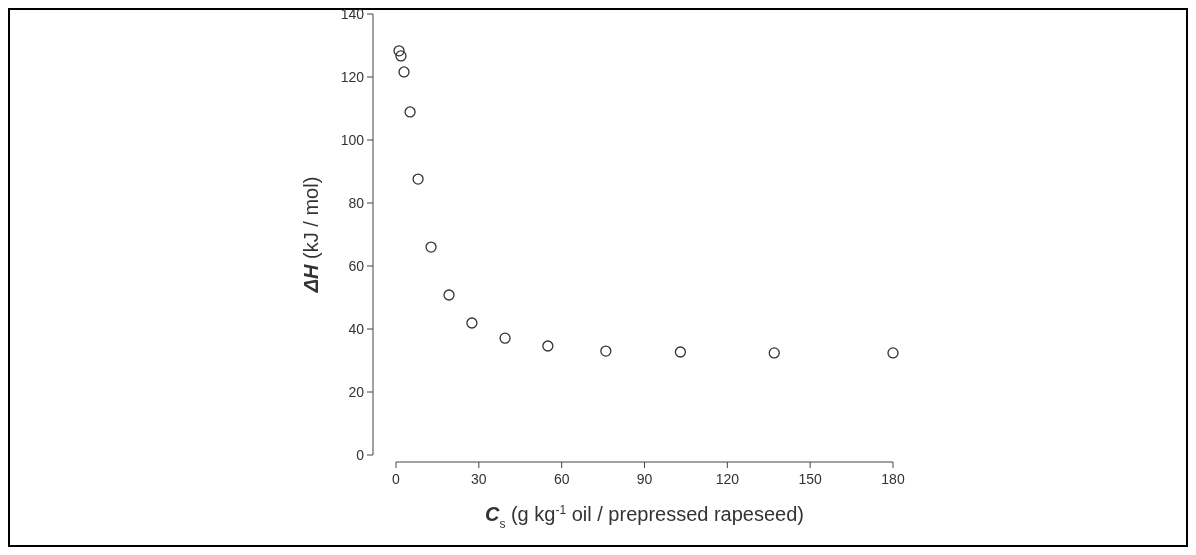  I want to click on y-tick-label: 80, so click(356, 203).